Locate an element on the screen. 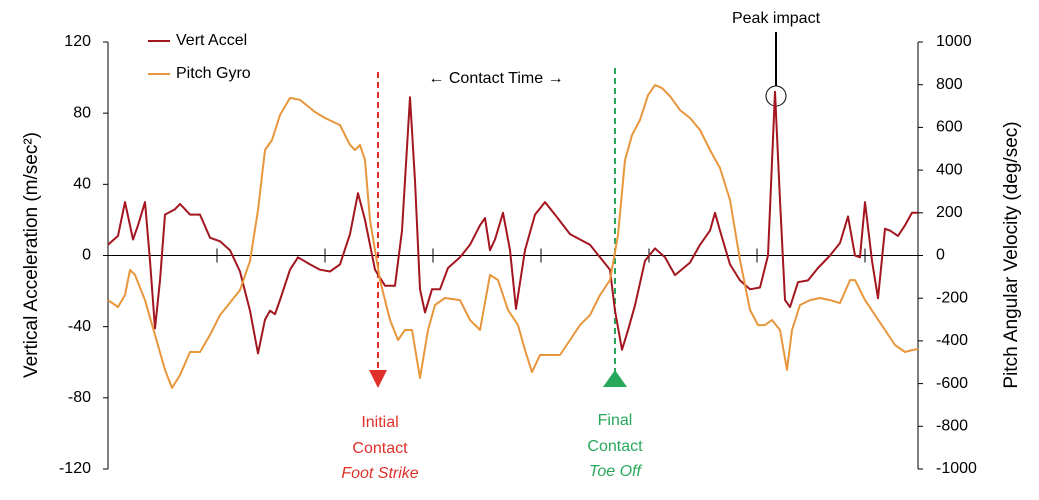  annotation: Peak impact is located at coordinates (776, 18).